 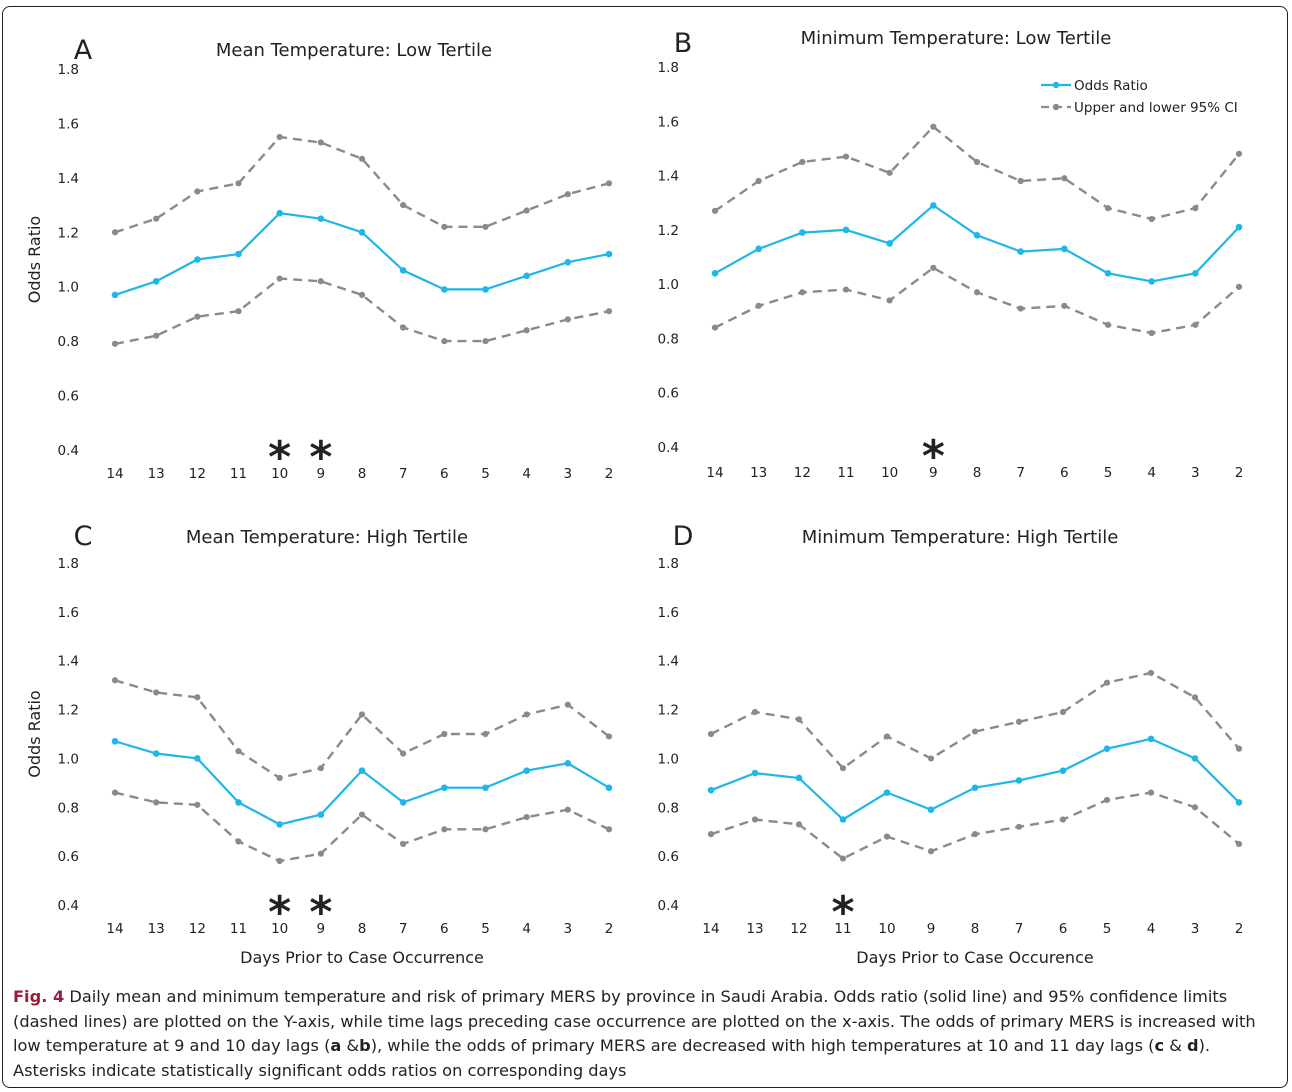 What do you see at coordinates (1056, 107) in the screenshot?
I see `legend-marker` at bounding box center [1056, 107].